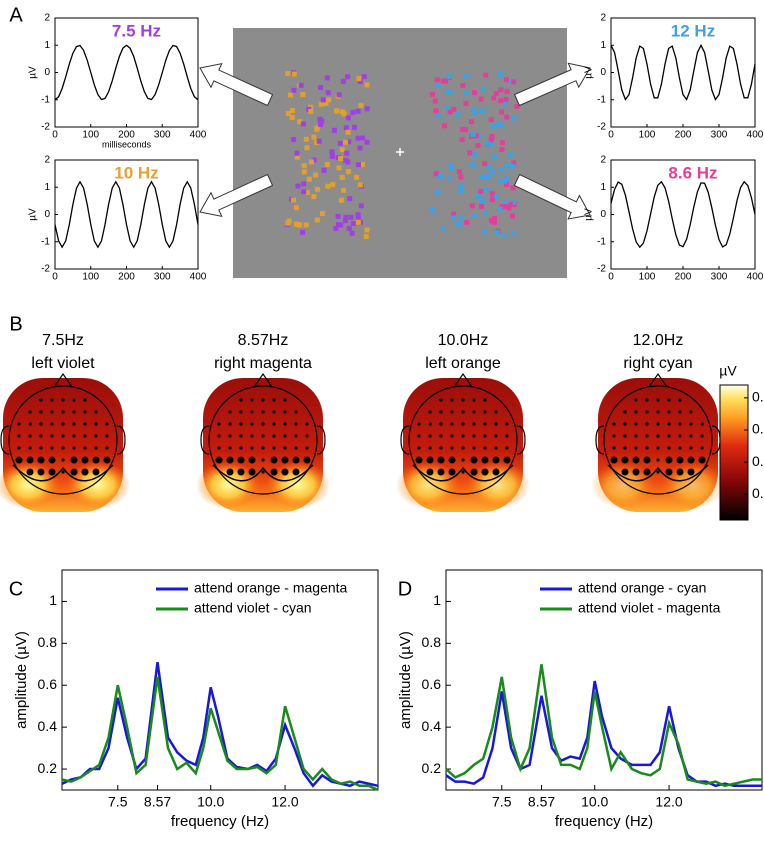 The image size is (764, 853). I want to click on x-tick-label: 400, so click(198, 277).